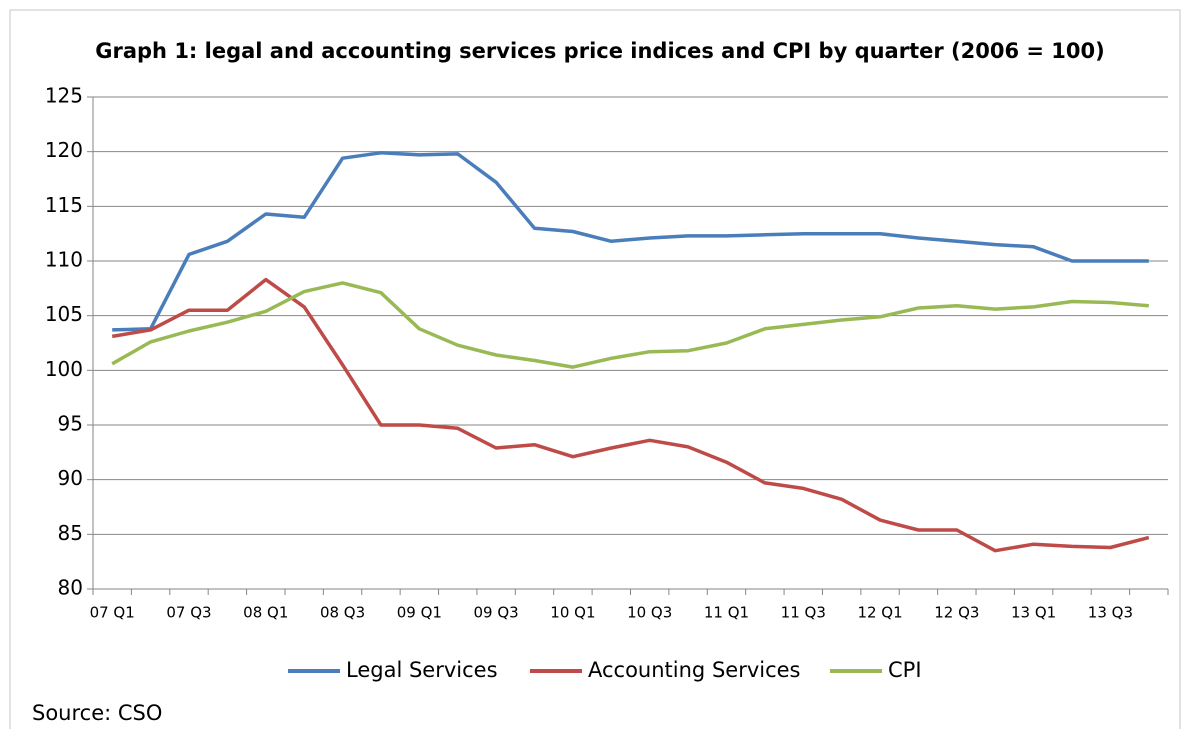 Image resolution: width=1187 pixels, height=729 pixels. I want to click on y-tick-label: 105, so click(64, 314).